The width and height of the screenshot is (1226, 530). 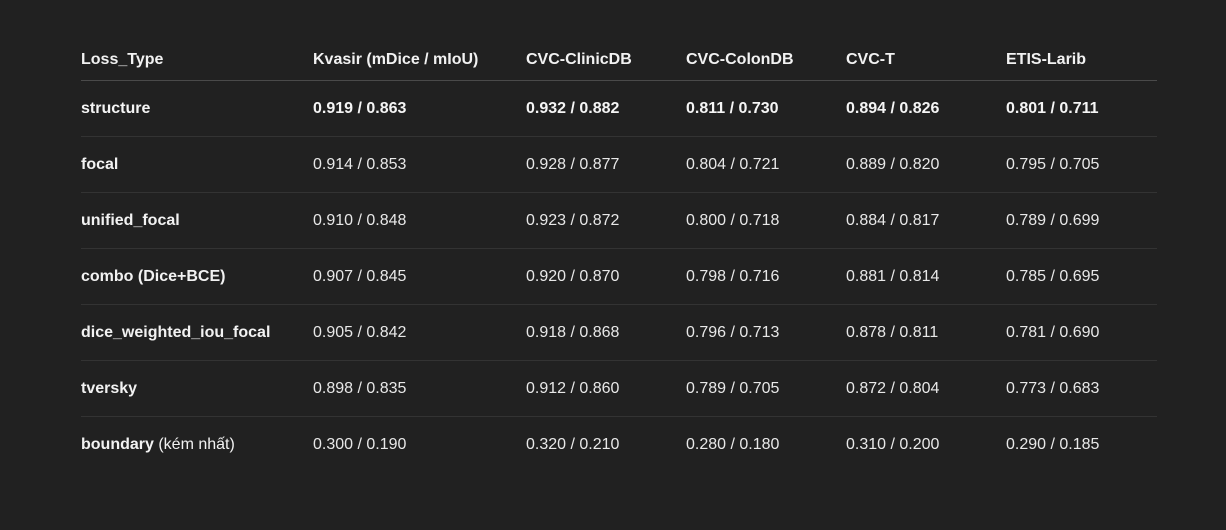 I want to click on column-header-cvc-colondb: CVC-ColonDB, so click(x=766, y=60).